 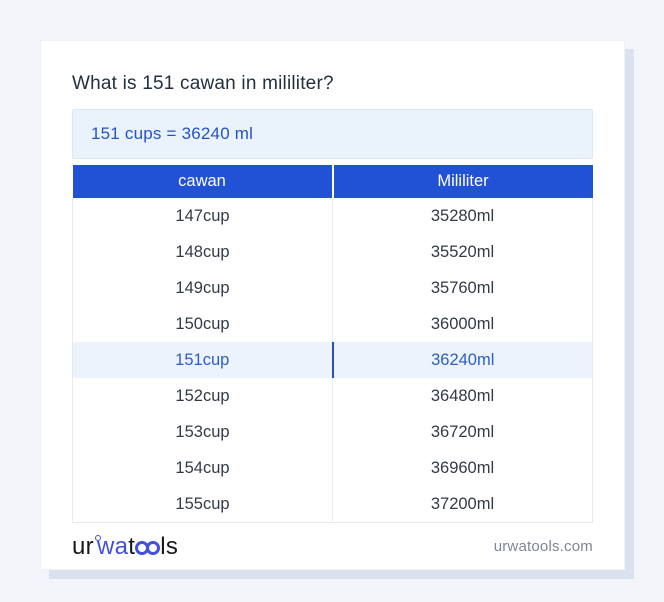 I want to click on table-row: 149cup 35760ml, so click(x=332, y=288).